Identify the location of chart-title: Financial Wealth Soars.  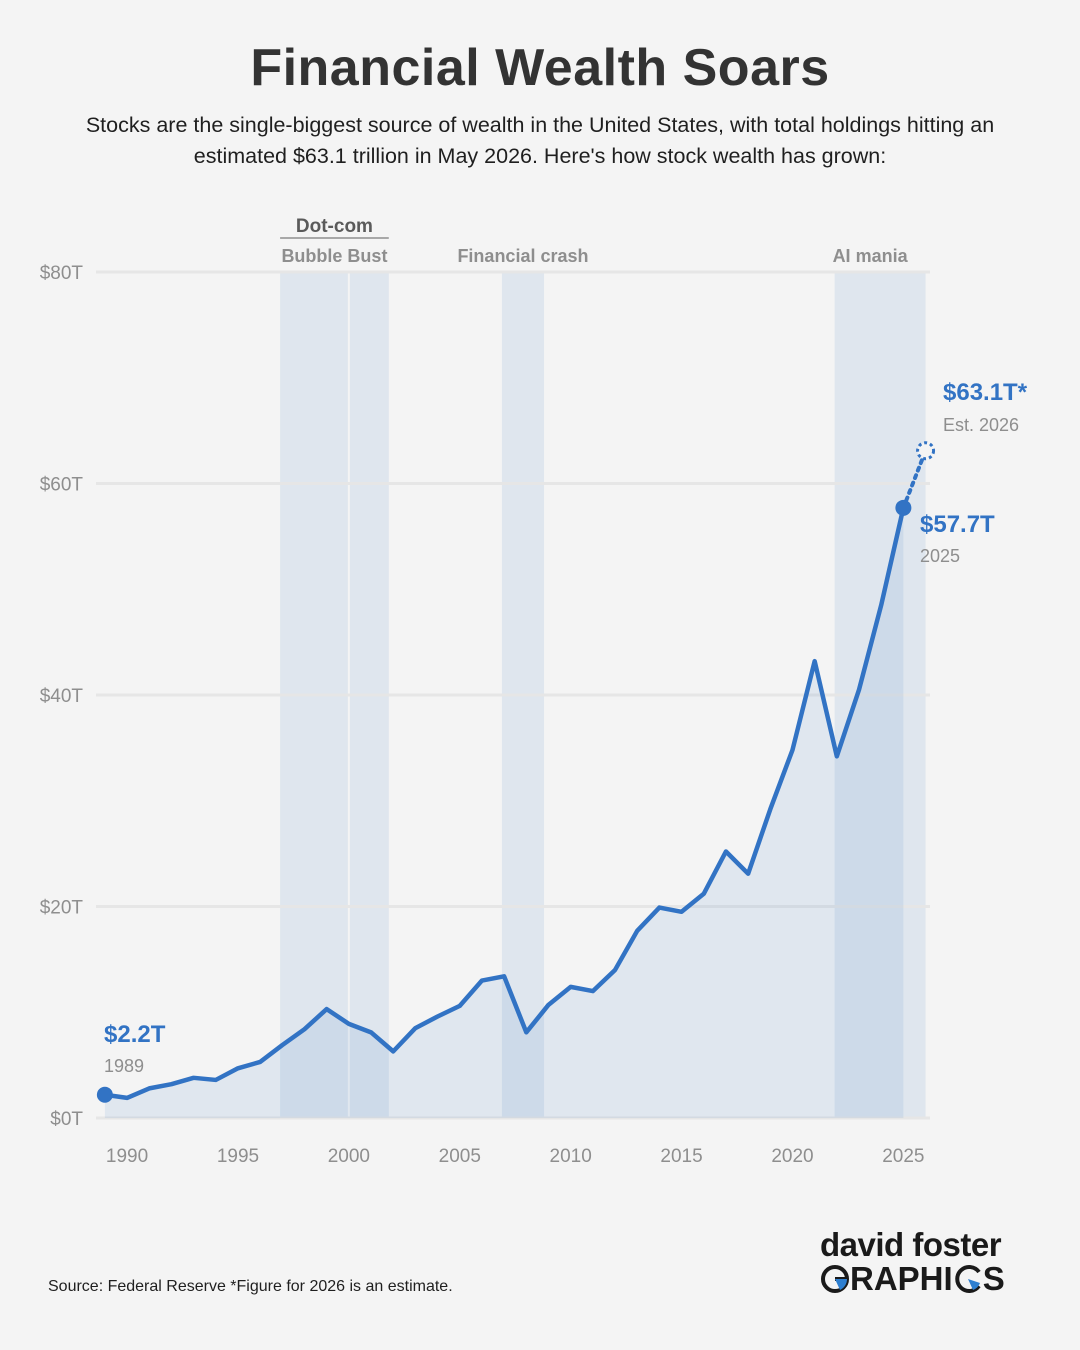
(540, 68).